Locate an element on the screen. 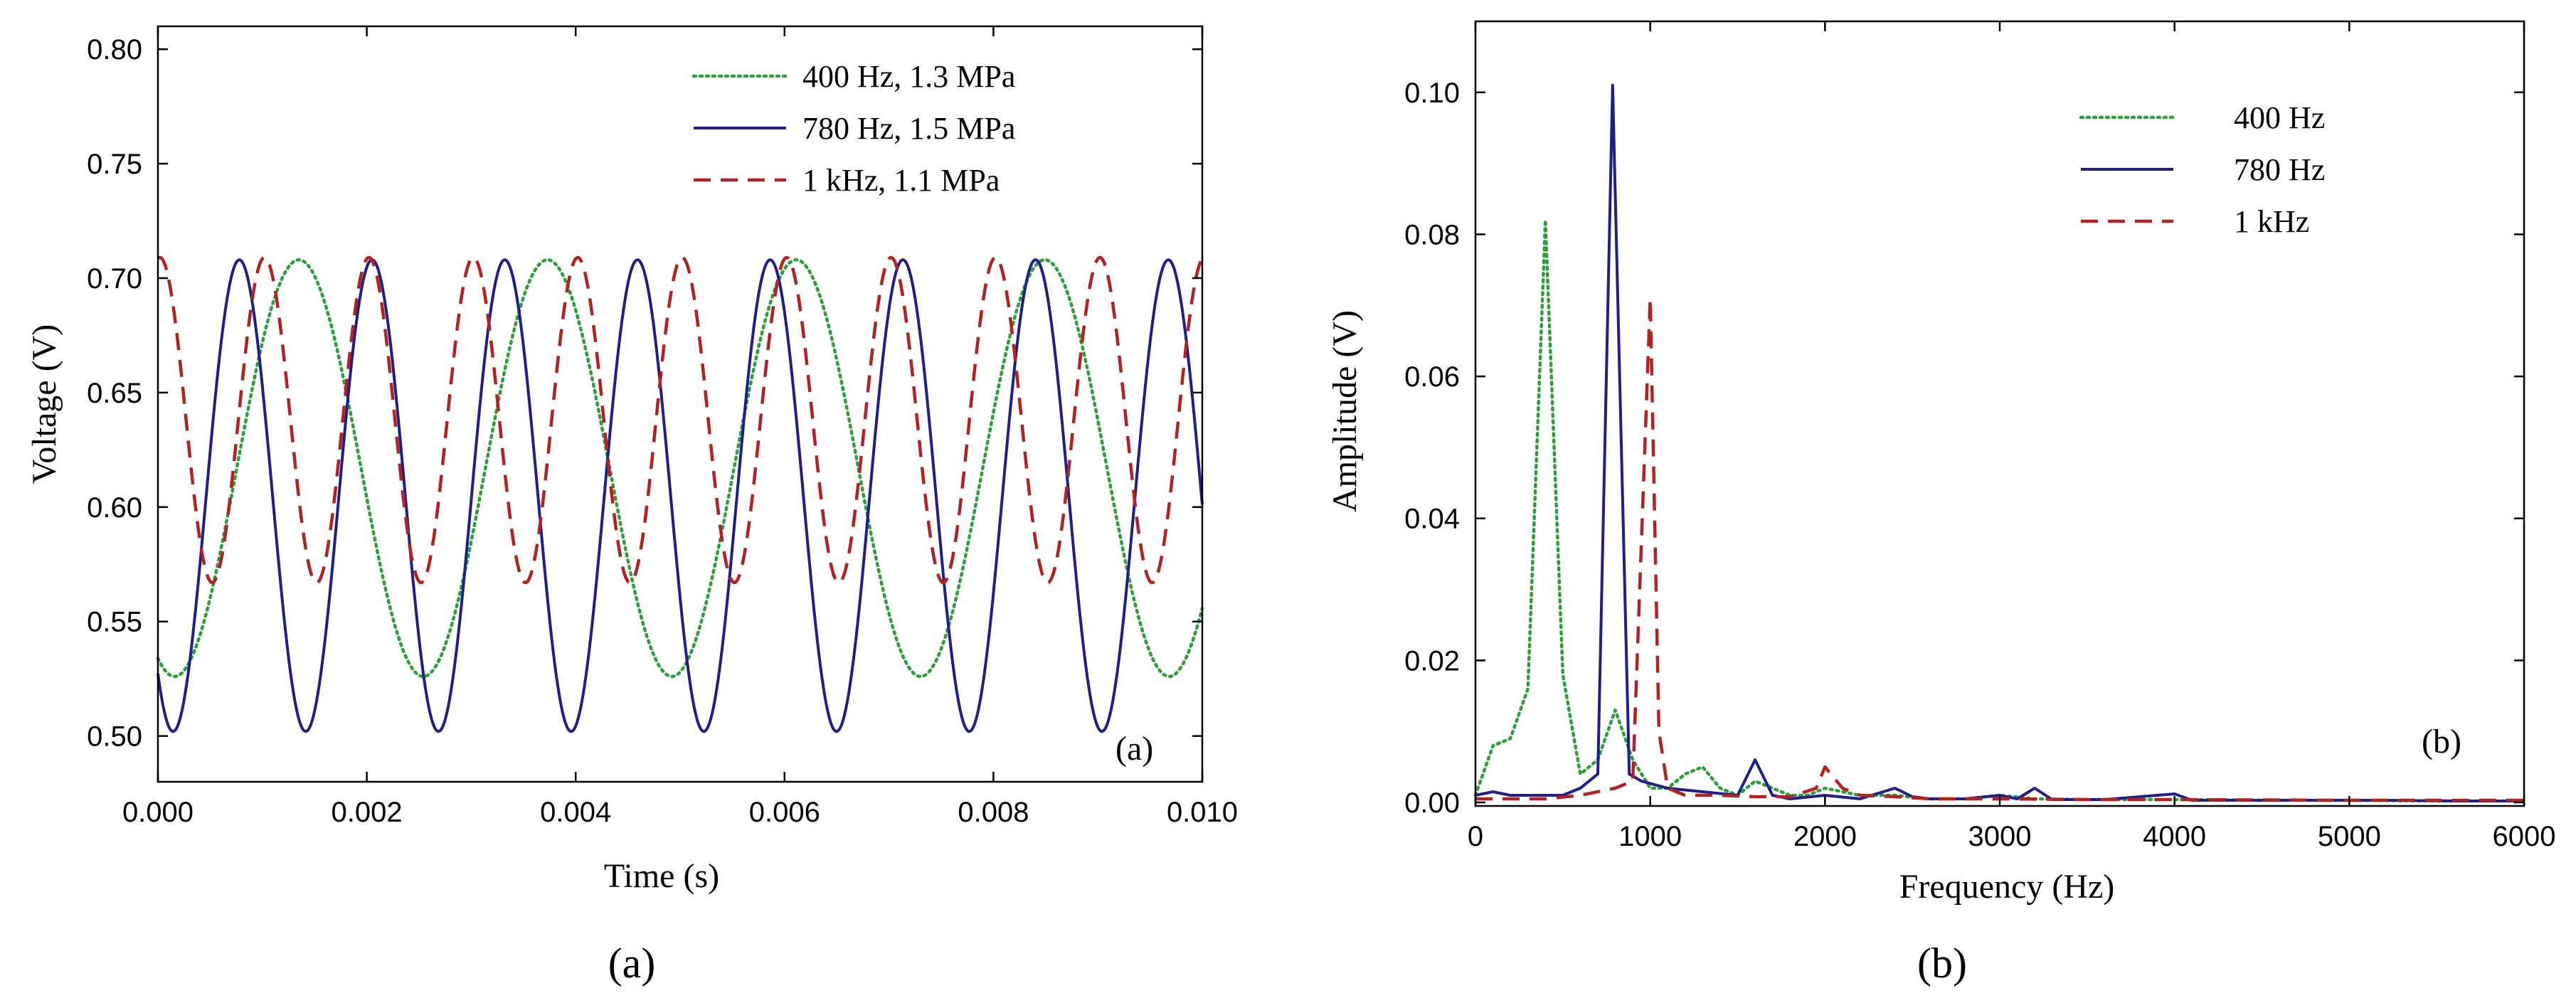 This screenshot has width=2576, height=1008. panel-b-y-tick-label: 0.00 is located at coordinates (1432, 803).